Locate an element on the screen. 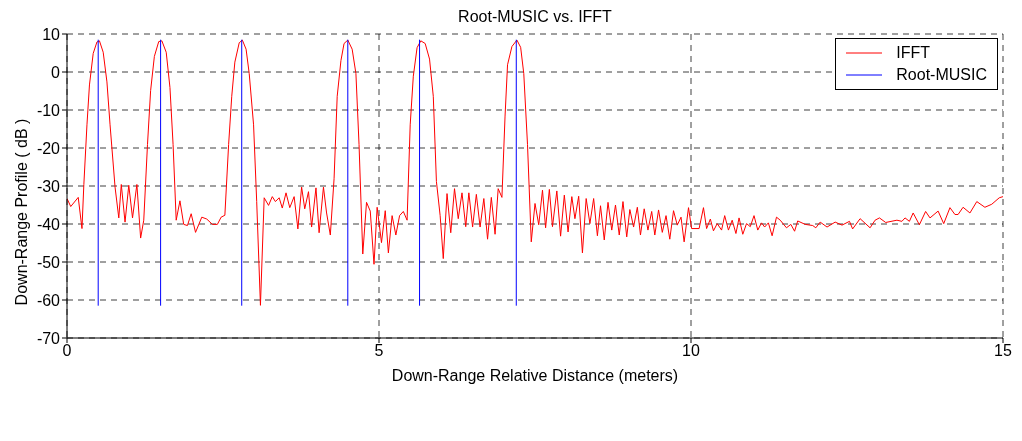 The height and width of the screenshot is (441, 1022). y-tick-label: -50 is located at coordinates (48, 262).